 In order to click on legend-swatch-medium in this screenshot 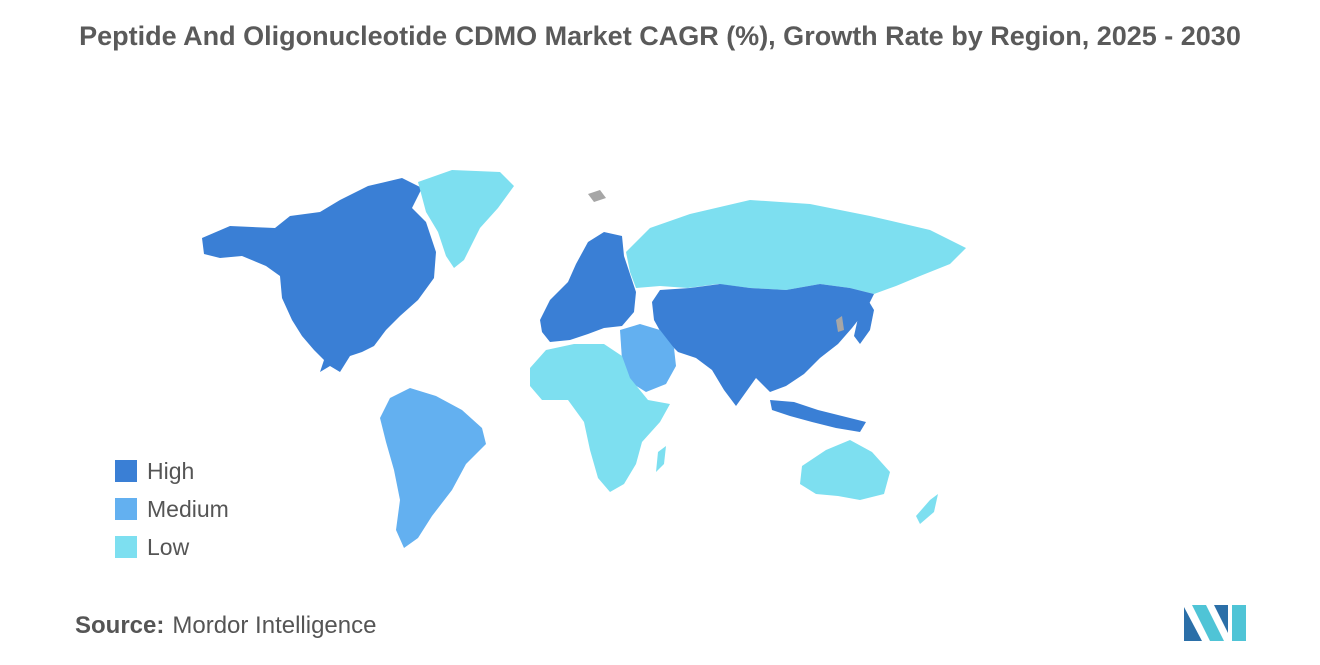, I will do `click(126, 509)`.